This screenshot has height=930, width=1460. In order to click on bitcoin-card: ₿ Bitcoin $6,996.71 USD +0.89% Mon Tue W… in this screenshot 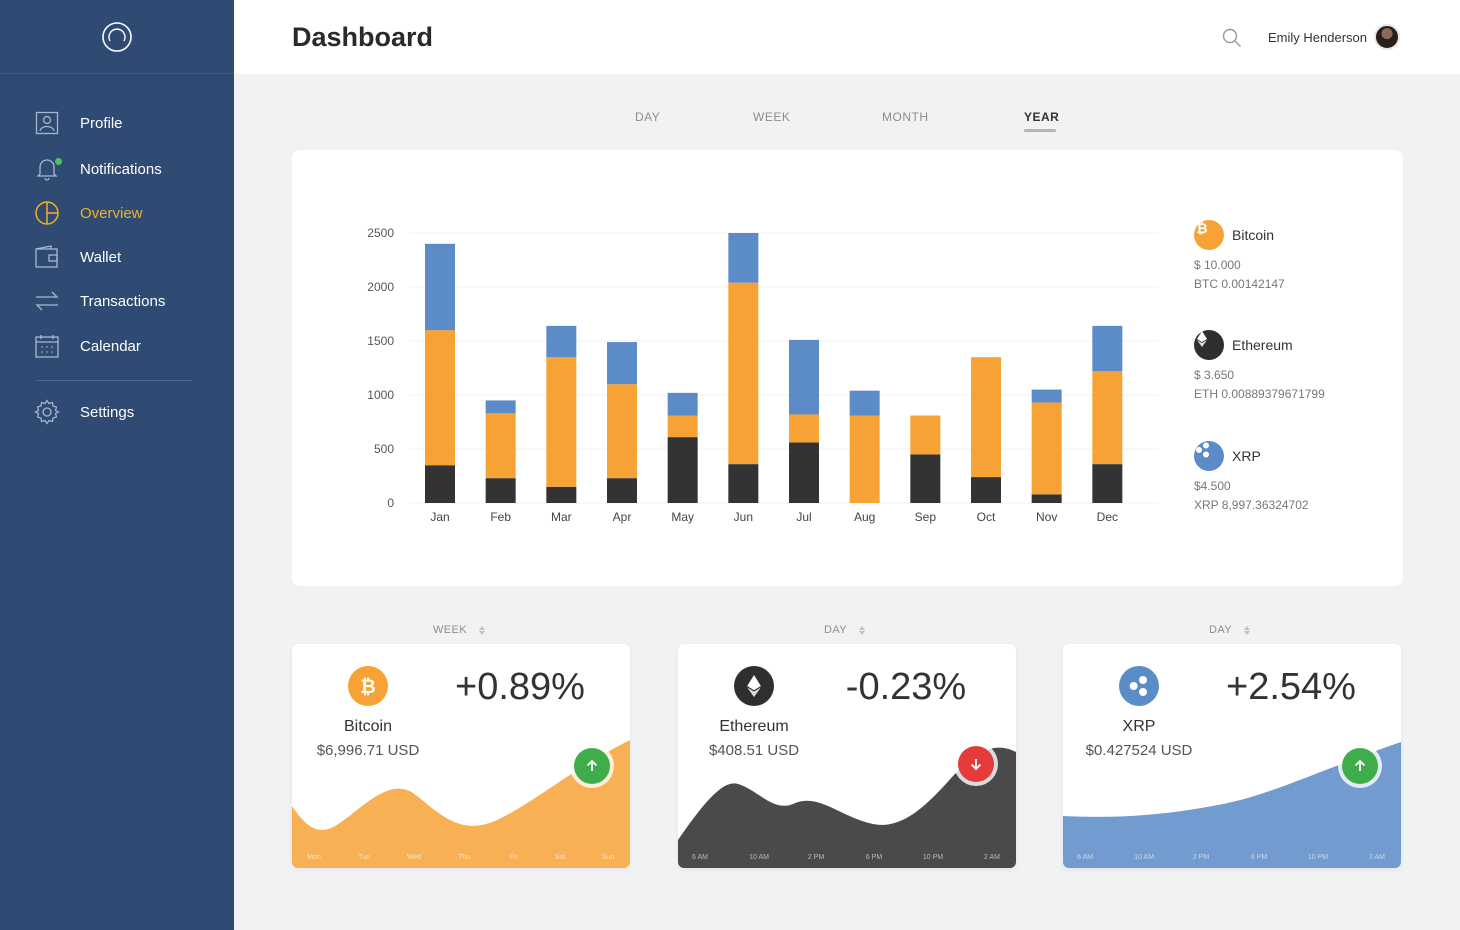, I will do `click(461, 756)`.